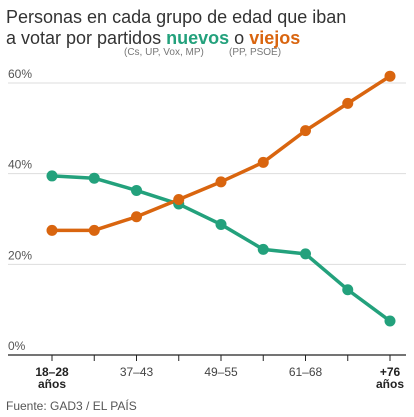  I want to click on y-tick-label: 40%, so click(20, 165).